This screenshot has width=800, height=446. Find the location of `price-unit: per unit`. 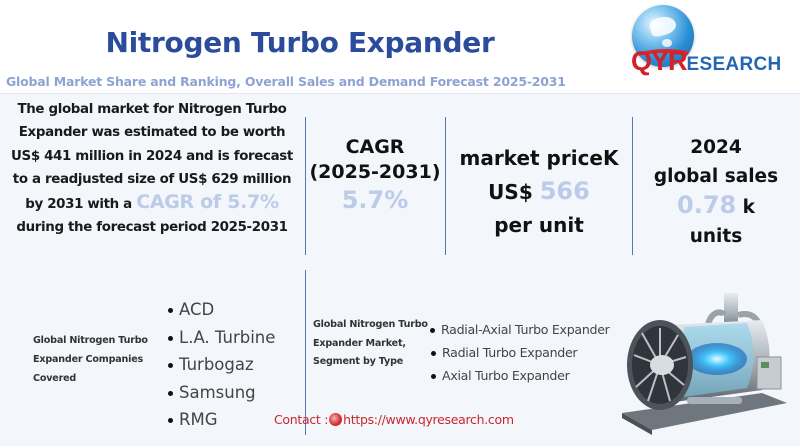

price-unit: per unit is located at coordinates (539, 225).